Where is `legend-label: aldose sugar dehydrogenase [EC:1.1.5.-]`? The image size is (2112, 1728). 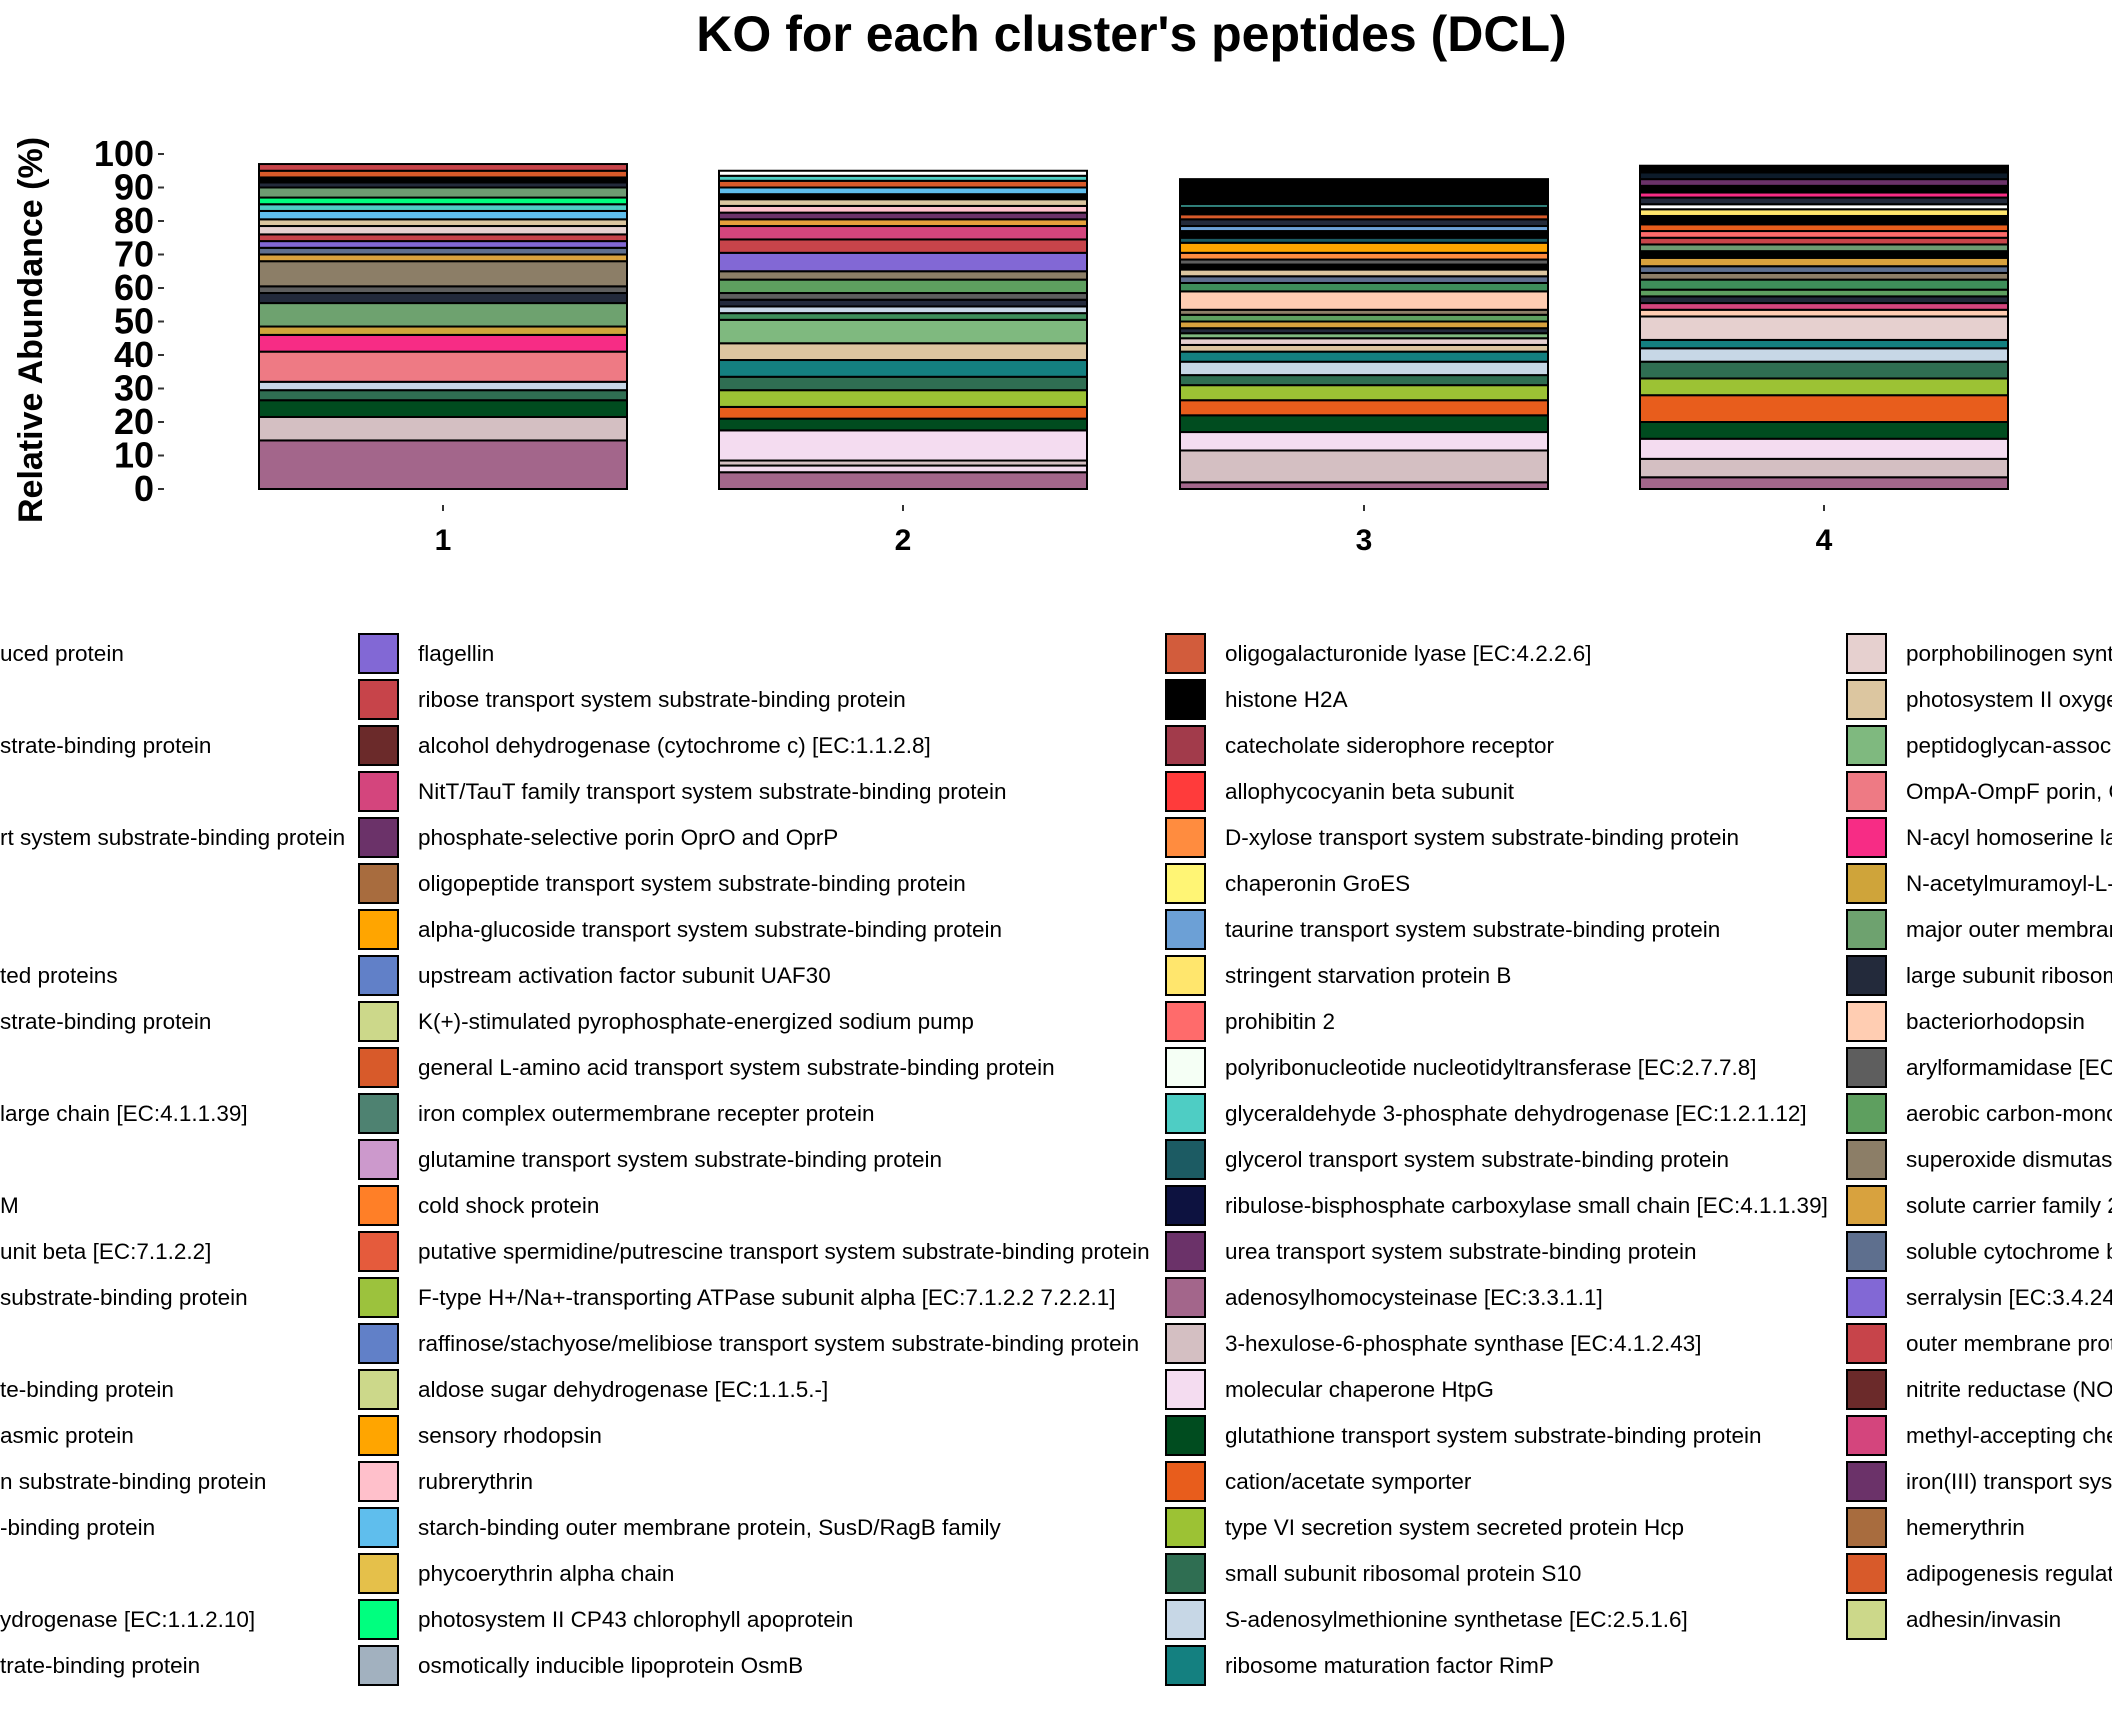 legend-label: aldose sugar dehydrogenase [EC:1.1.5.-] is located at coordinates (623, 1389).